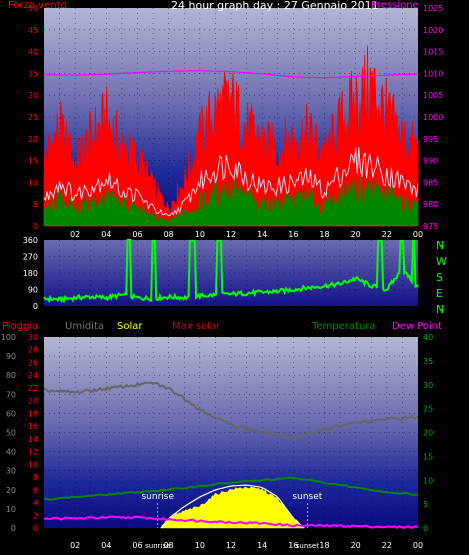 The height and width of the screenshot is (555, 469). Describe the element at coordinates (433, 8) in the screenshot. I see `p1-ytick-right: 1025` at that location.